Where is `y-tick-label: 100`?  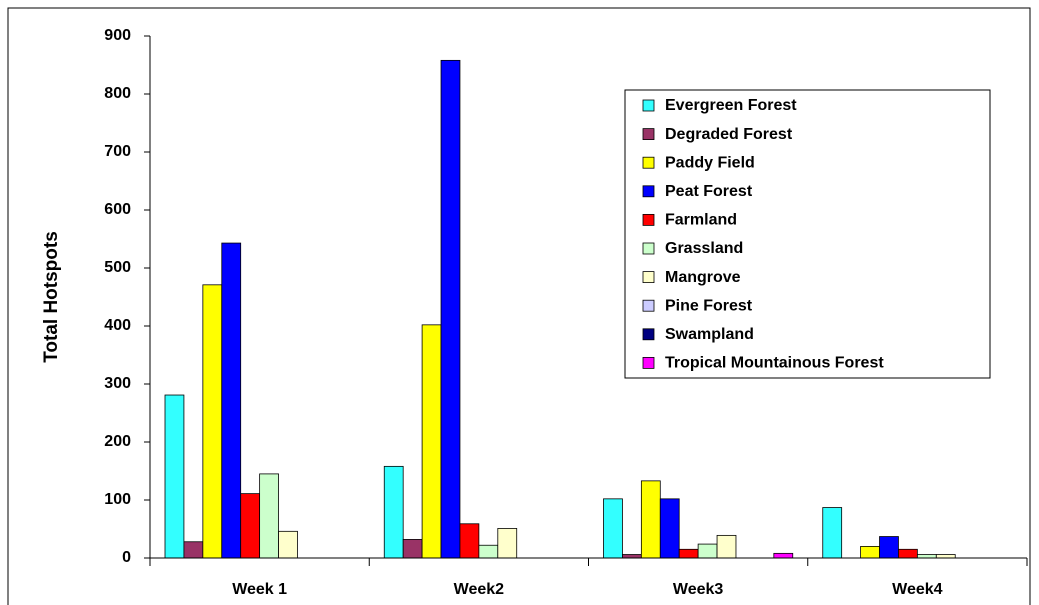
y-tick-label: 100 is located at coordinates (117, 499).